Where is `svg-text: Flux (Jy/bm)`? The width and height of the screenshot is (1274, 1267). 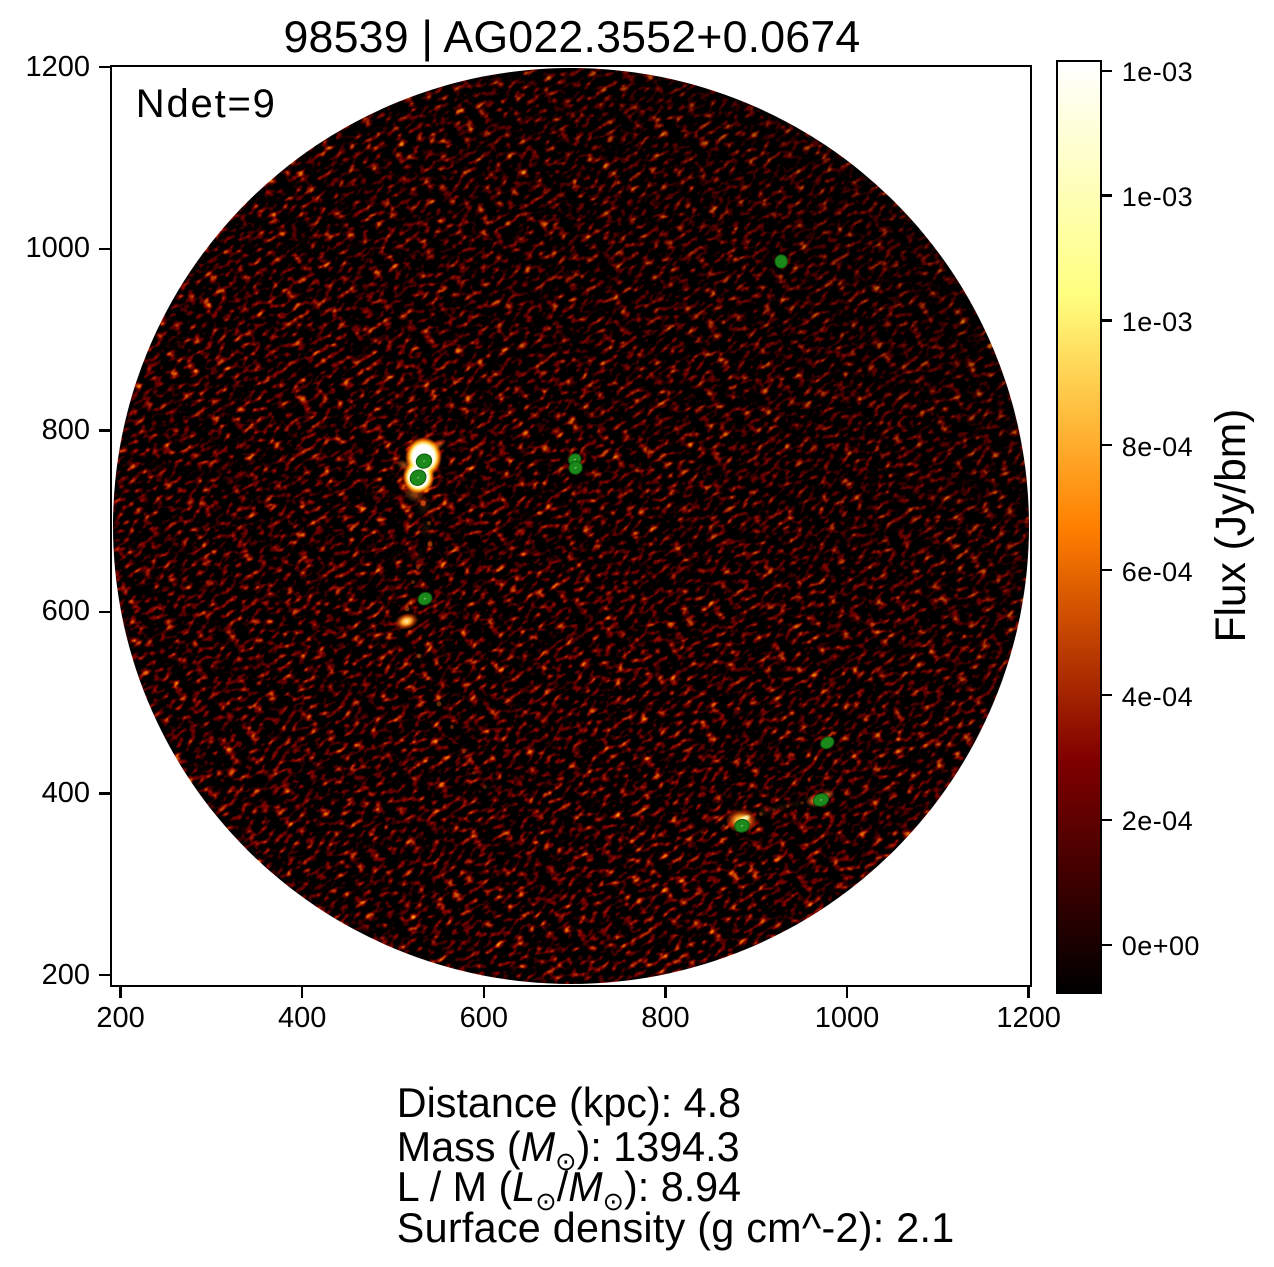
svg-text: Flux (Jy/bm) is located at coordinates (1231, 526).